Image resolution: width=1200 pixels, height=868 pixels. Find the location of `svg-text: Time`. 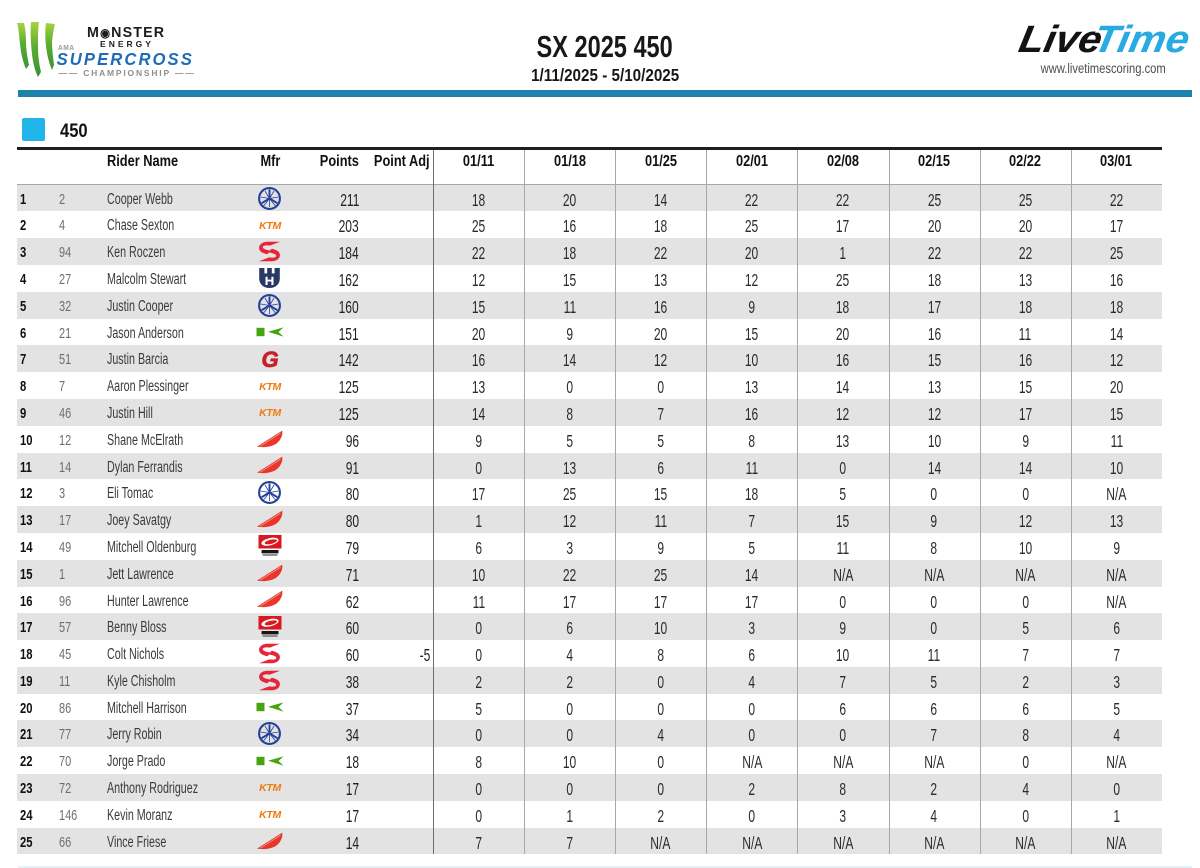

svg-text: Time is located at coordinates (1141, 40).